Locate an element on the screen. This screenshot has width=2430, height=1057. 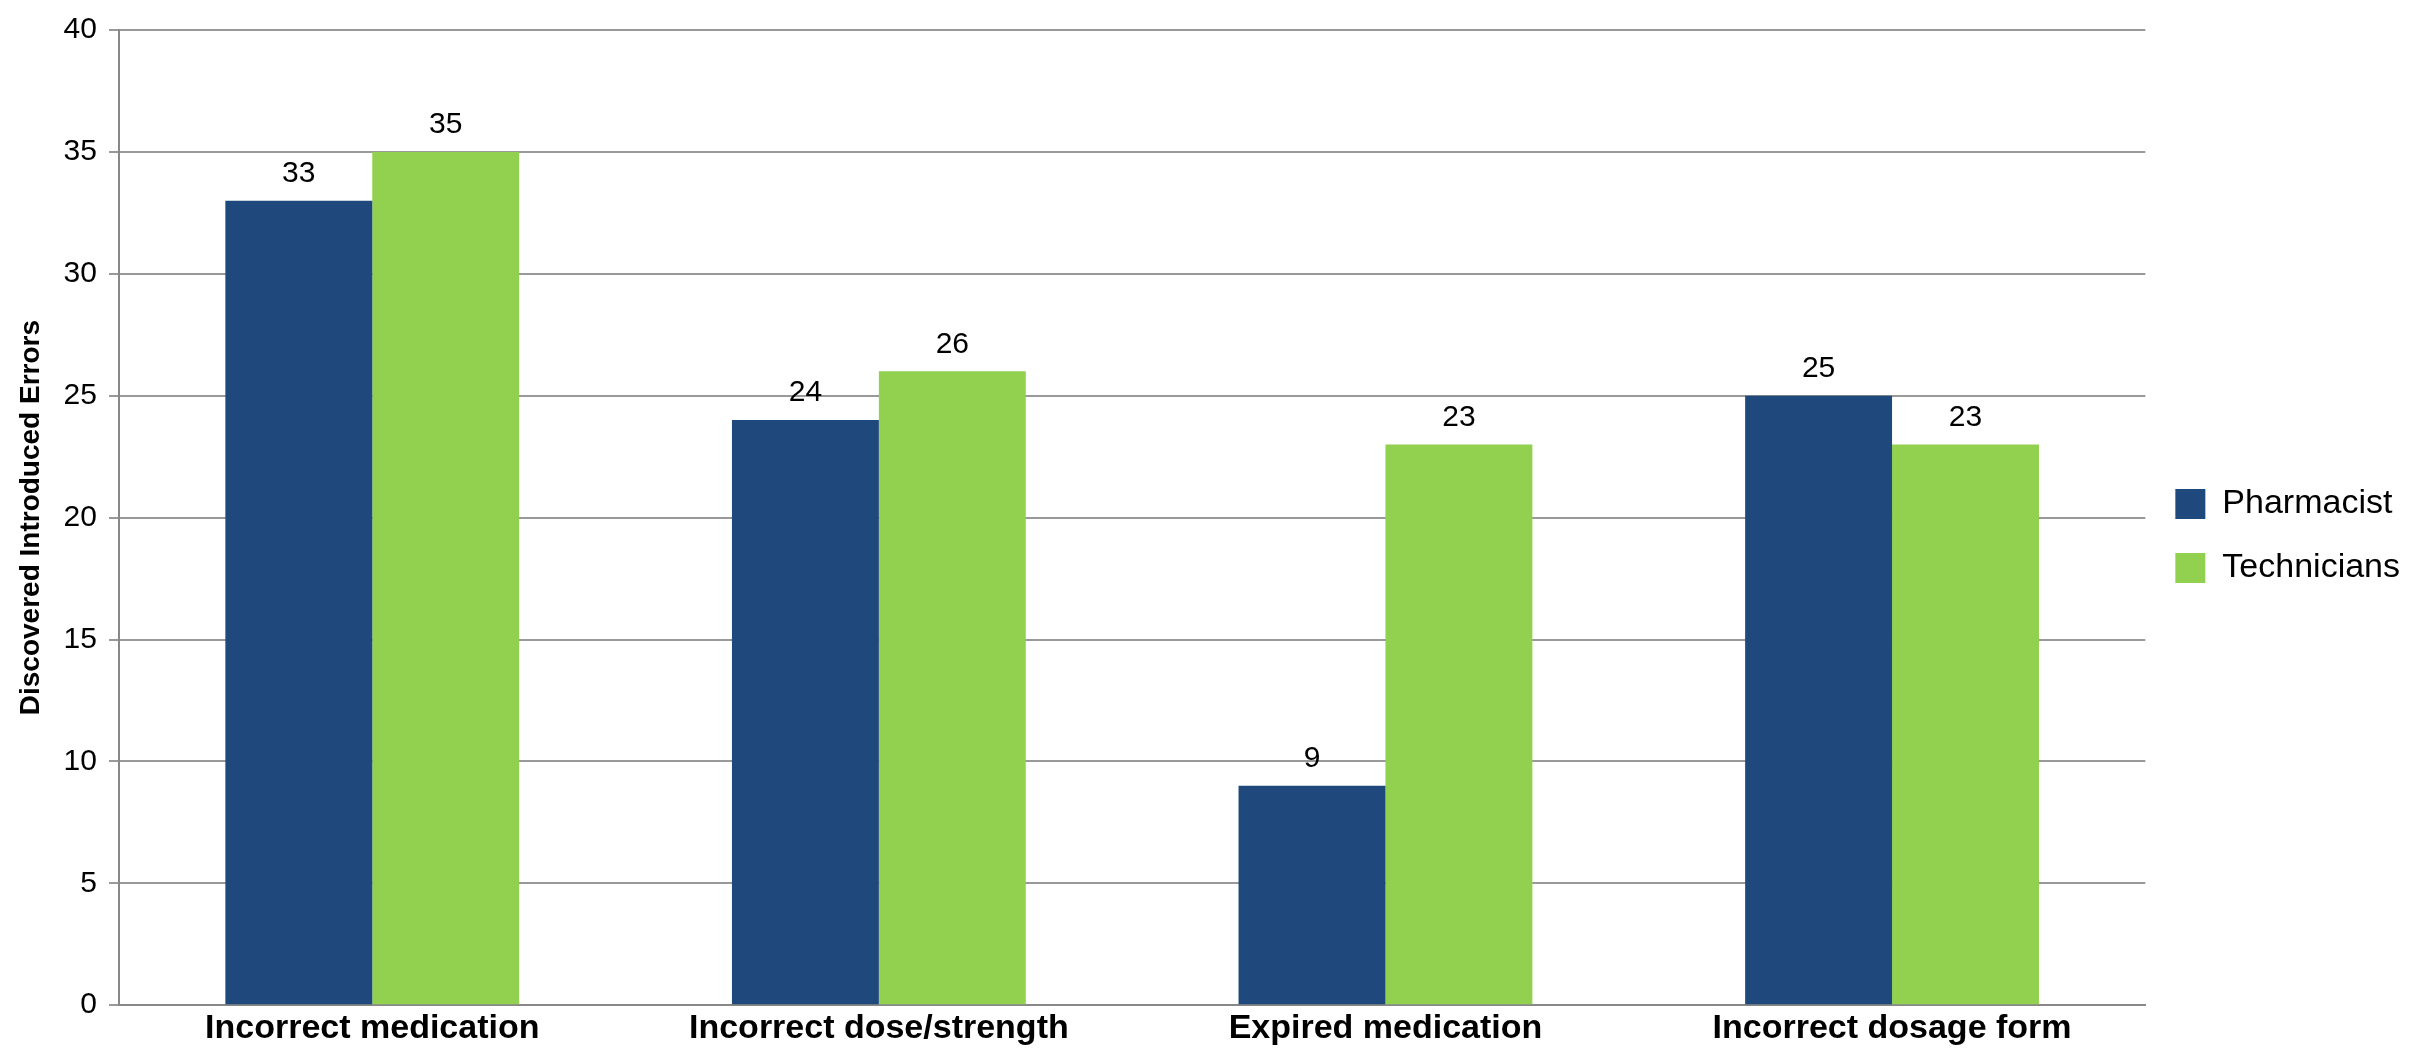
y-tick-label: 20 is located at coordinates (80, 515).